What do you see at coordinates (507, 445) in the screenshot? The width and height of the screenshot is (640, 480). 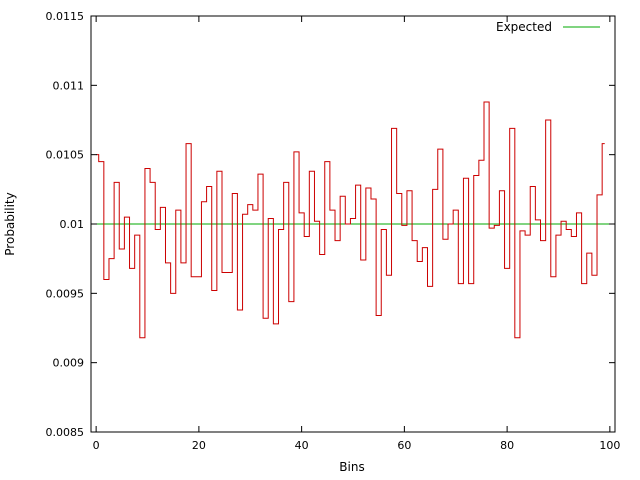 I see `x-tick-label: 80` at bounding box center [507, 445].